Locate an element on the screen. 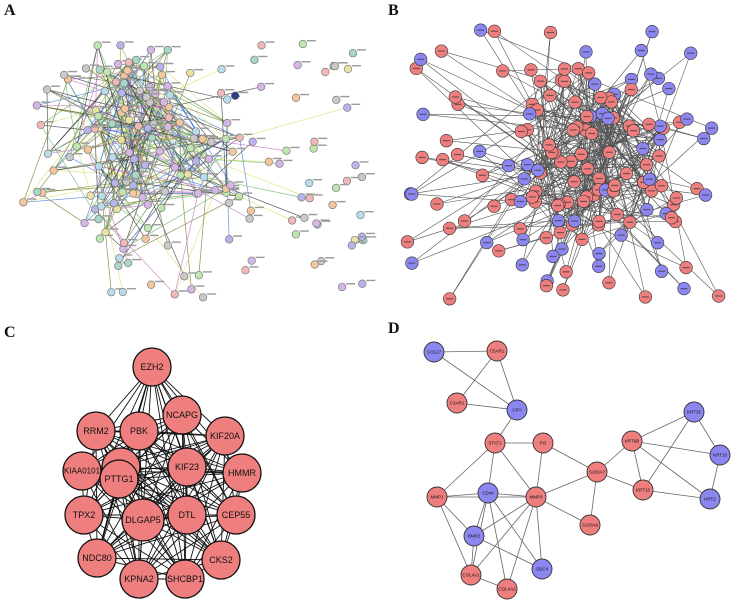 The height and width of the screenshot is (602, 736). panel-label-b: B is located at coordinates (393, 10).